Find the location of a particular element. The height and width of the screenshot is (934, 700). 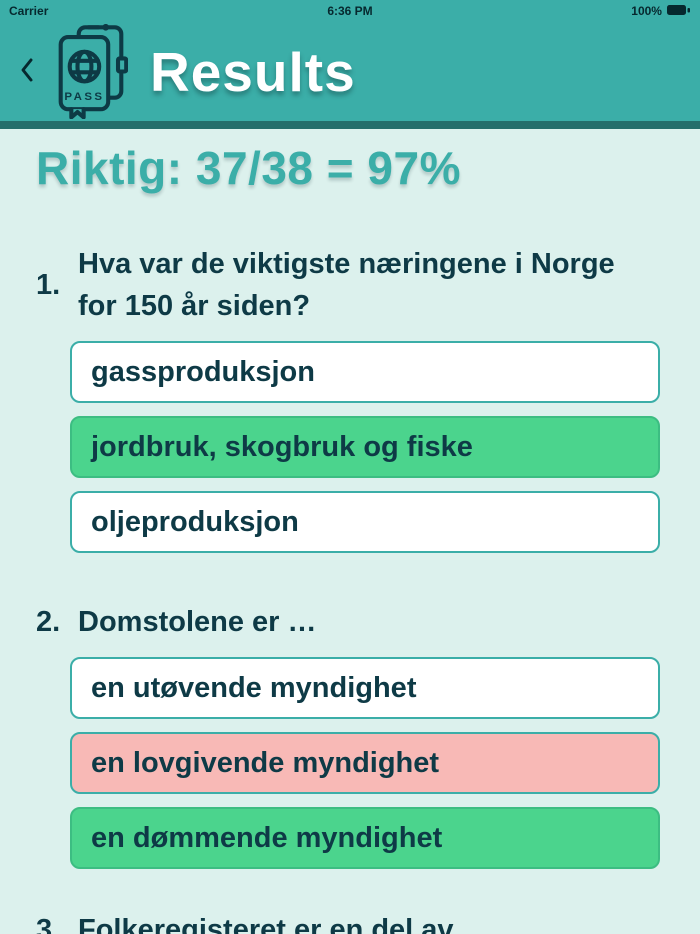

answer-option-incorrect: en lovgivende myndighet is located at coordinates (365, 763).